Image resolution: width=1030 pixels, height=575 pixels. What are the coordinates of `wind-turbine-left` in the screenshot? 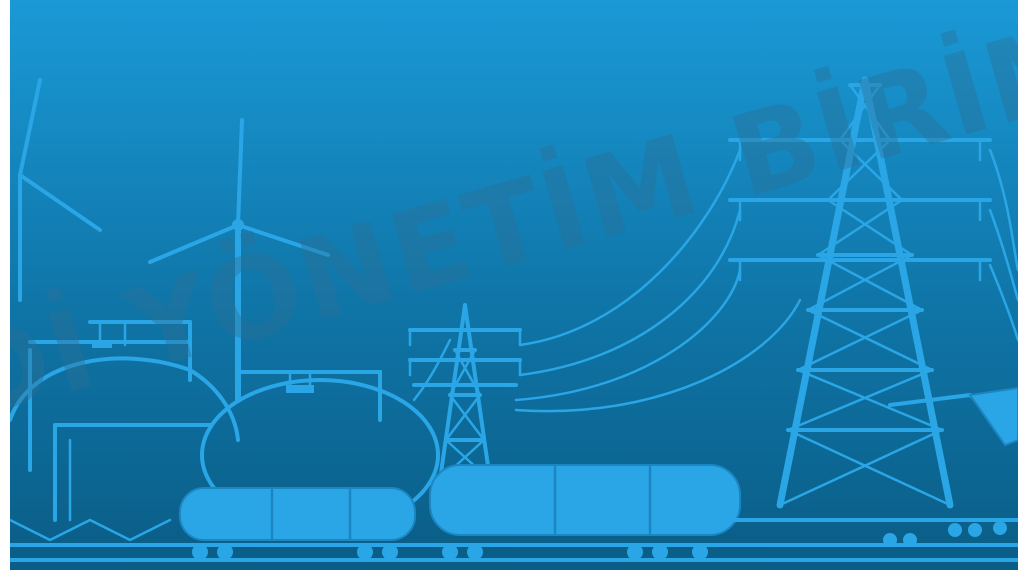 It's located at (60, 190).